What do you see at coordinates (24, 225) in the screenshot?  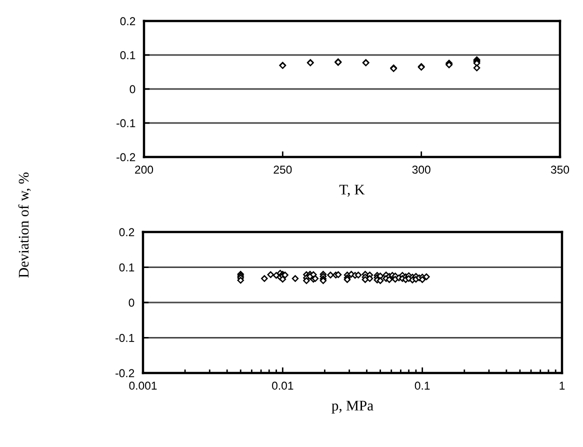 I see `y-axis-title: Deviation of w, %` at bounding box center [24, 225].